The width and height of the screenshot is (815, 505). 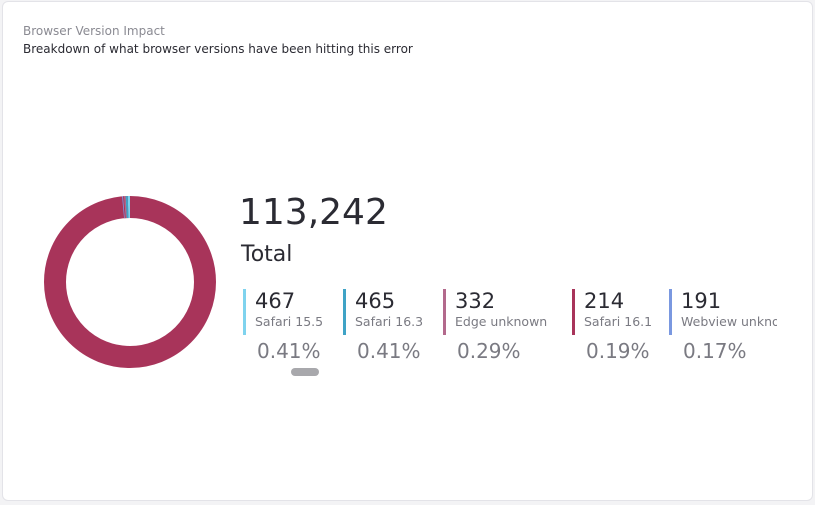 What do you see at coordinates (729, 321) in the screenshot?
I see `legend-name: Webview unknown` at bounding box center [729, 321].